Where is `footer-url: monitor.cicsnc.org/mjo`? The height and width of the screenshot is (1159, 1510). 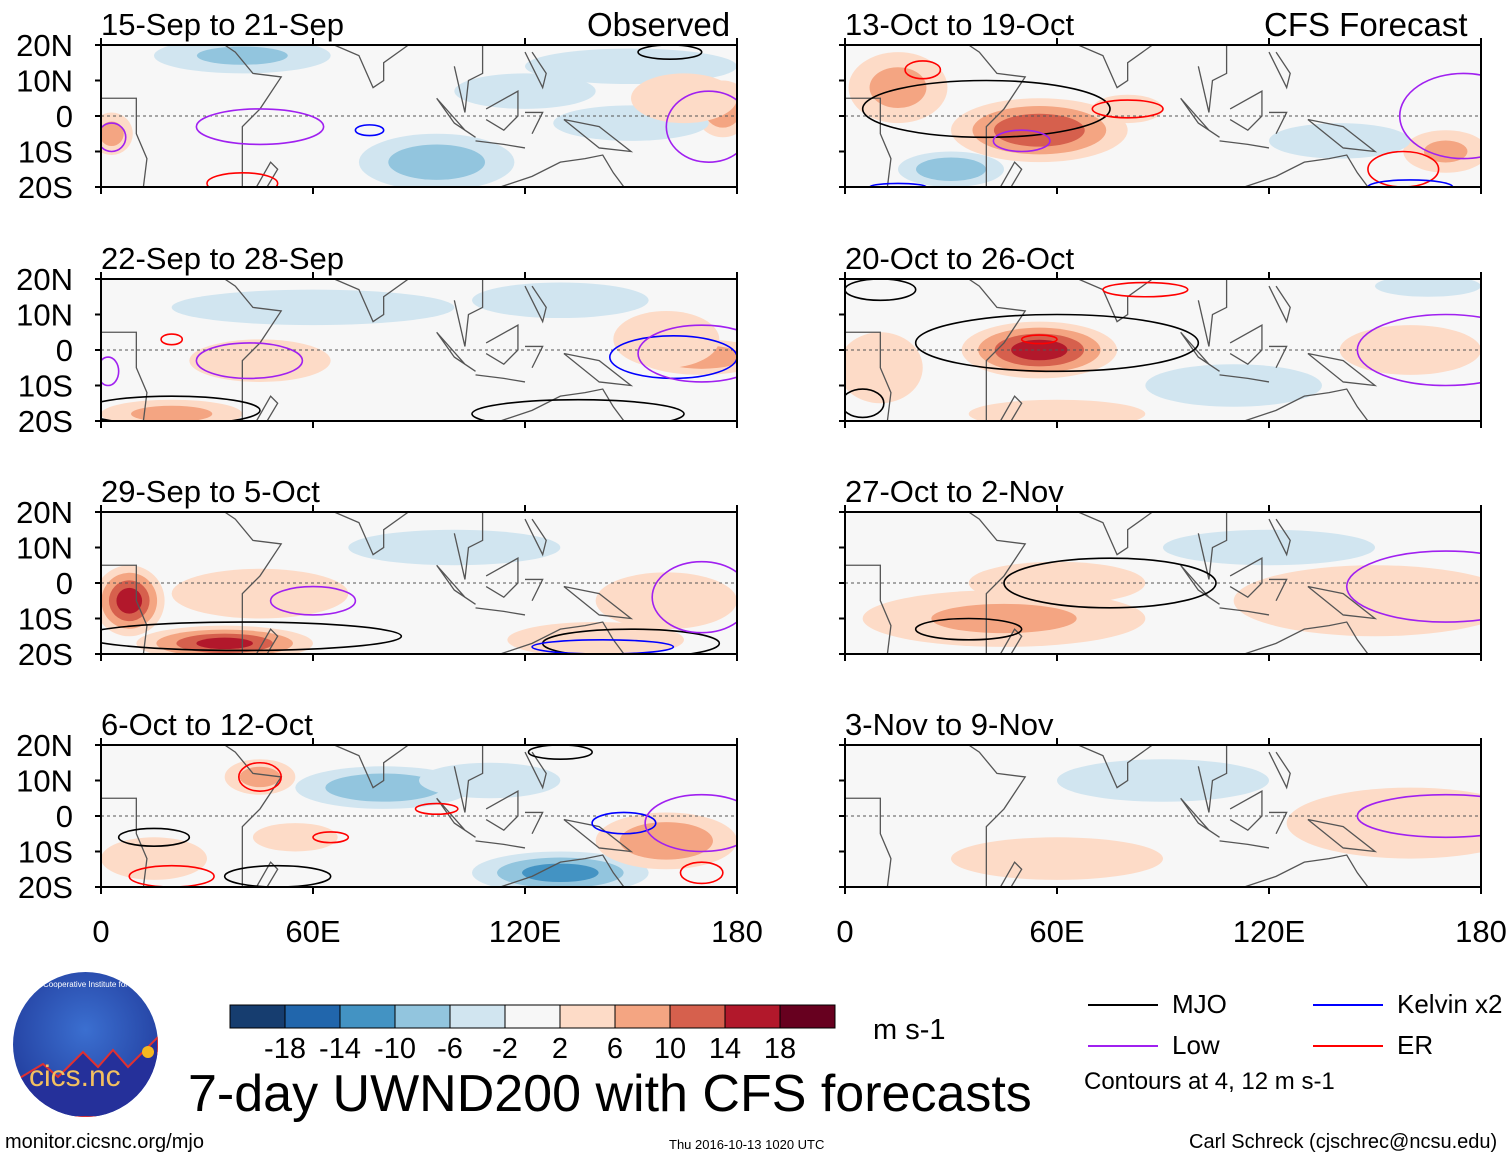
footer-url: monitor.cicsnc.org/mjo is located at coordinates (104, 1142).